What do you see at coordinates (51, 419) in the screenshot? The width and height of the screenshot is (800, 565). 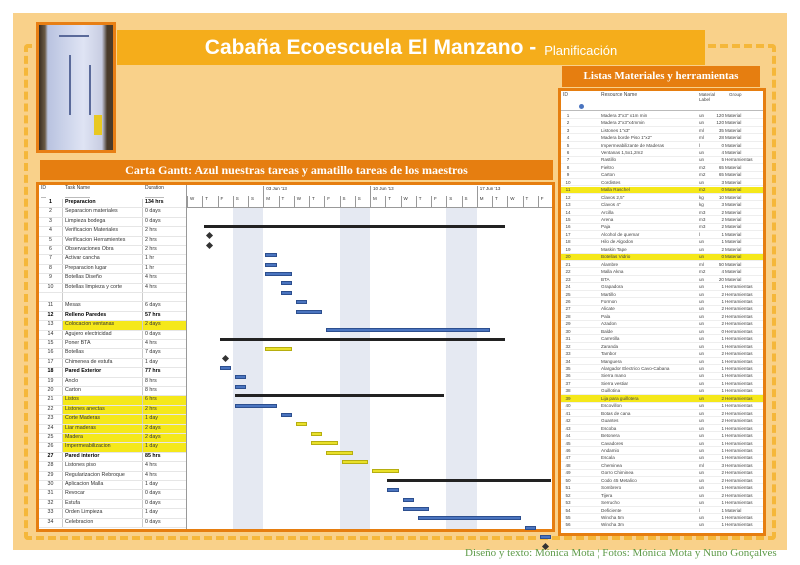 I see `task-id: 23` at bounding box center [51, 419].